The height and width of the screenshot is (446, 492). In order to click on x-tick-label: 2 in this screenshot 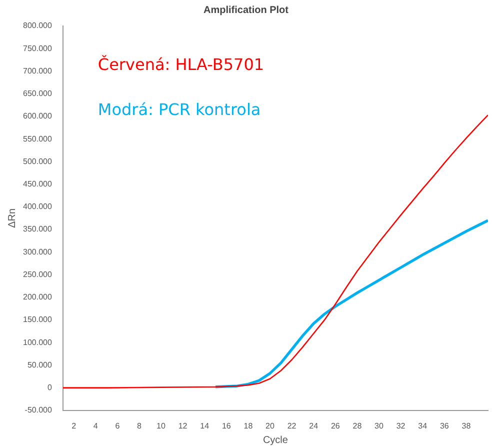, I will do `click(74, 425)`.